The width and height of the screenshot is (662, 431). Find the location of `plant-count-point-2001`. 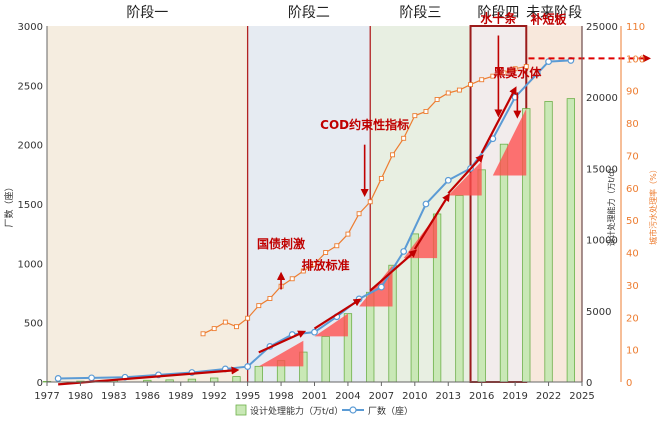

plant-count-point-2001 is located at coordinates (314, 332).